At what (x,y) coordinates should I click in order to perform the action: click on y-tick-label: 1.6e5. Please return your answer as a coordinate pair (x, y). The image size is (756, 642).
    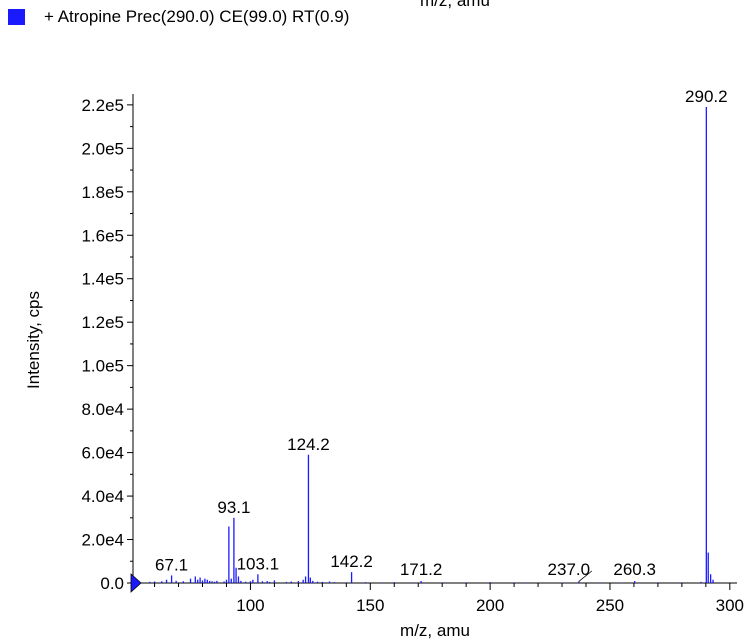
    Looking at the image, I should click on (102, 235).